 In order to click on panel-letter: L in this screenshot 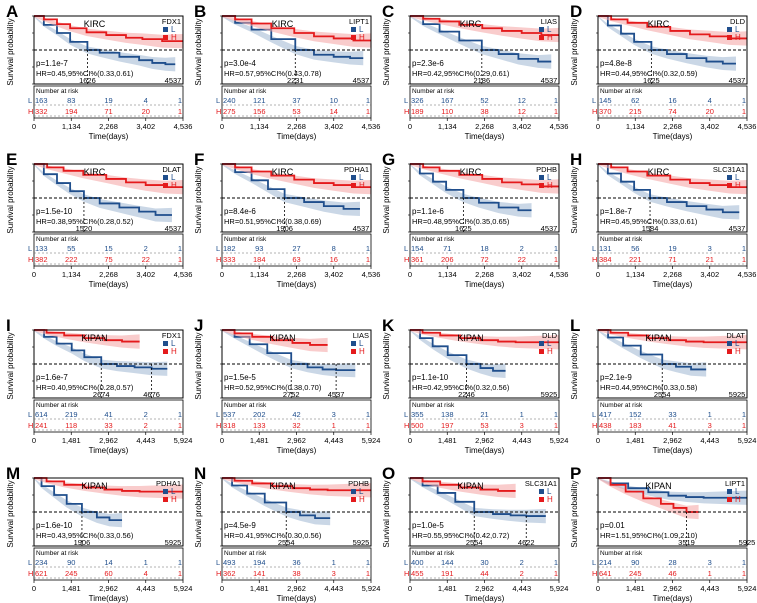, I will do `click(575, 325)`.